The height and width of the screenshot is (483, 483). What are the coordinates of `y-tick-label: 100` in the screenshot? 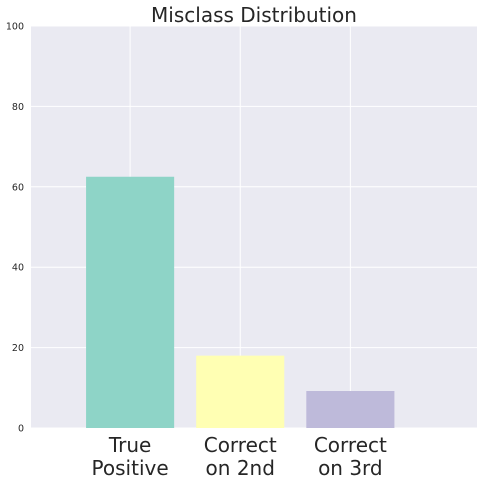 It's located at (15, 27).